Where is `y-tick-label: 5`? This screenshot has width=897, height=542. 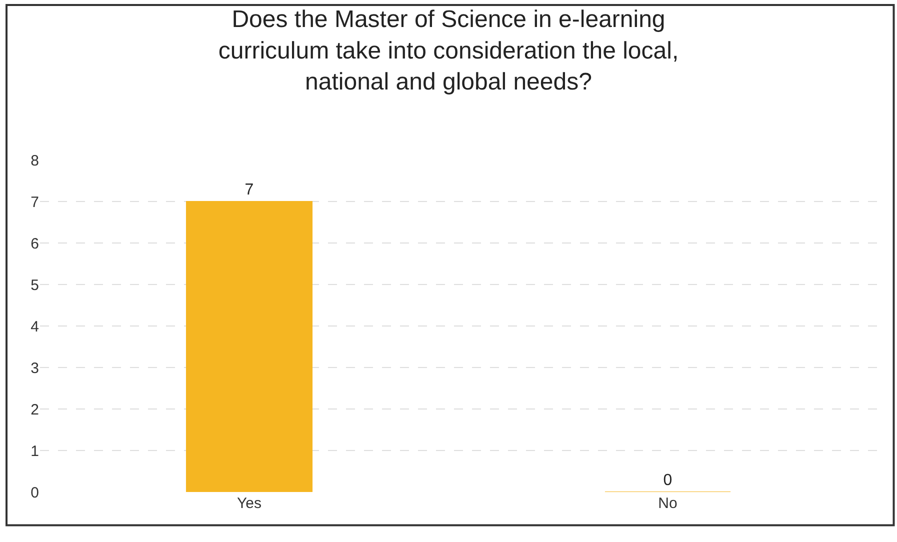 y-tick-label: 5 is located at coordinates (34, 285).